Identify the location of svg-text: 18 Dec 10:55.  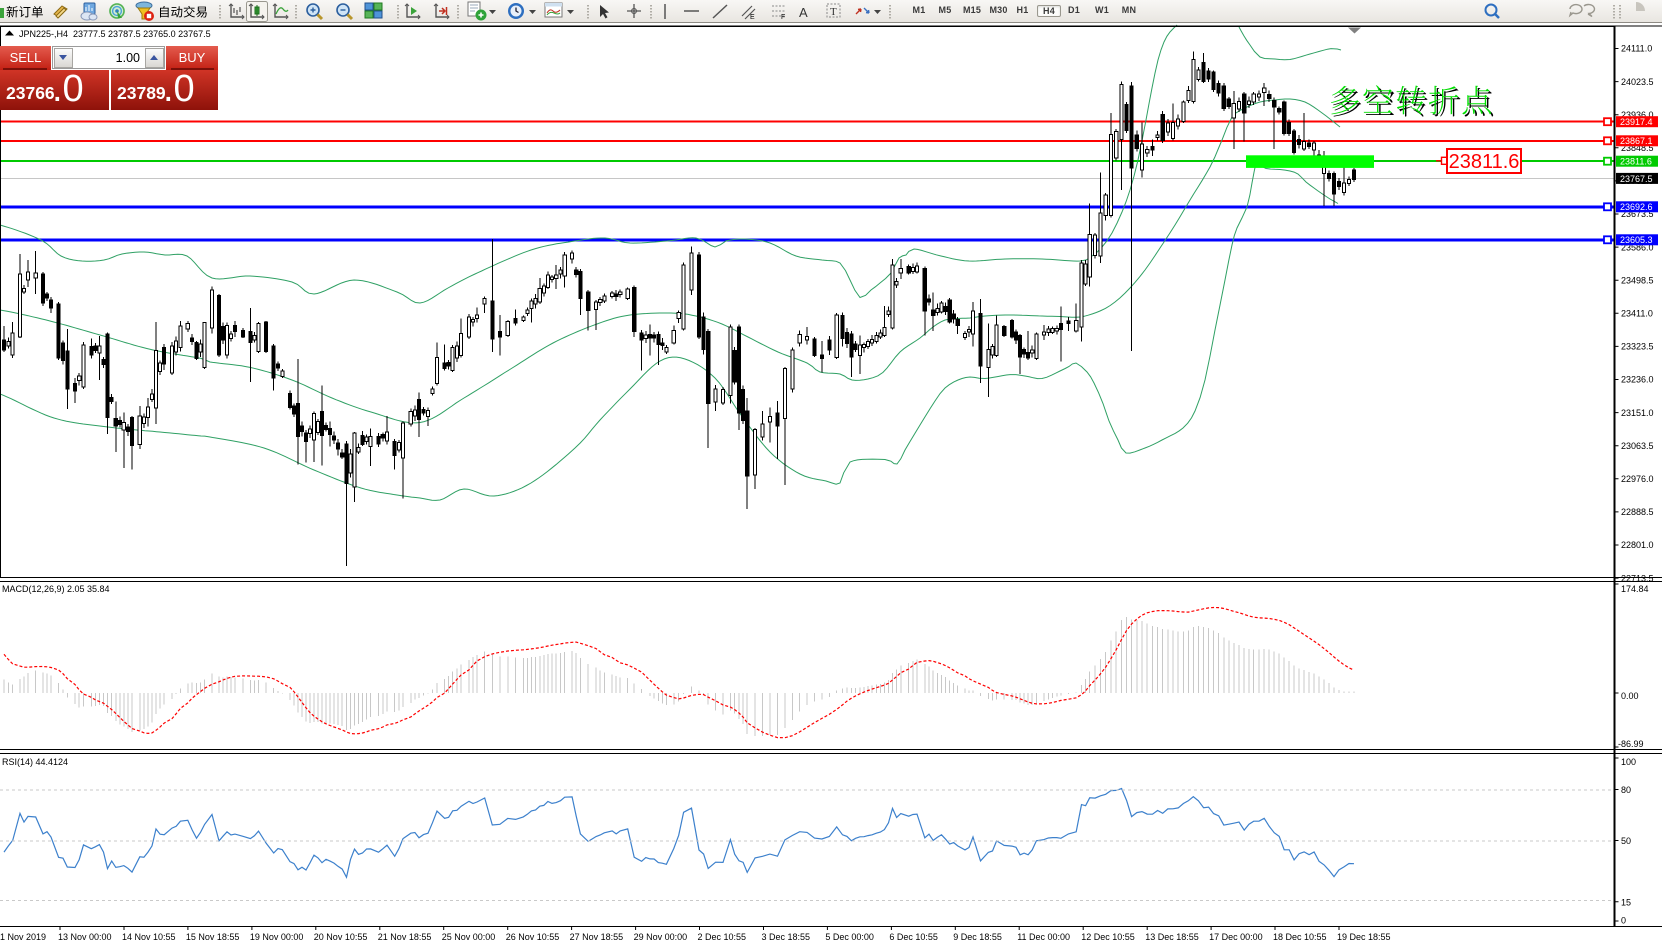
(1300, 937).